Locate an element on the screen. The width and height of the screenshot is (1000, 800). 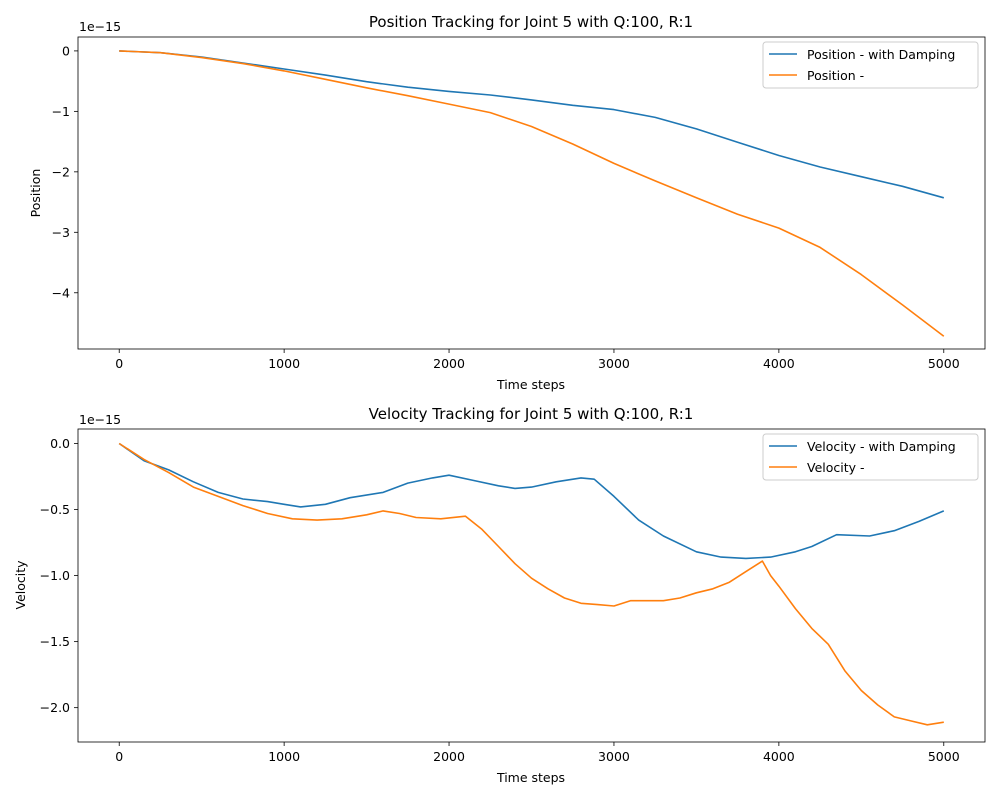
velocity-y-tick-label: −1.0 is located at coordinates (55, 575).